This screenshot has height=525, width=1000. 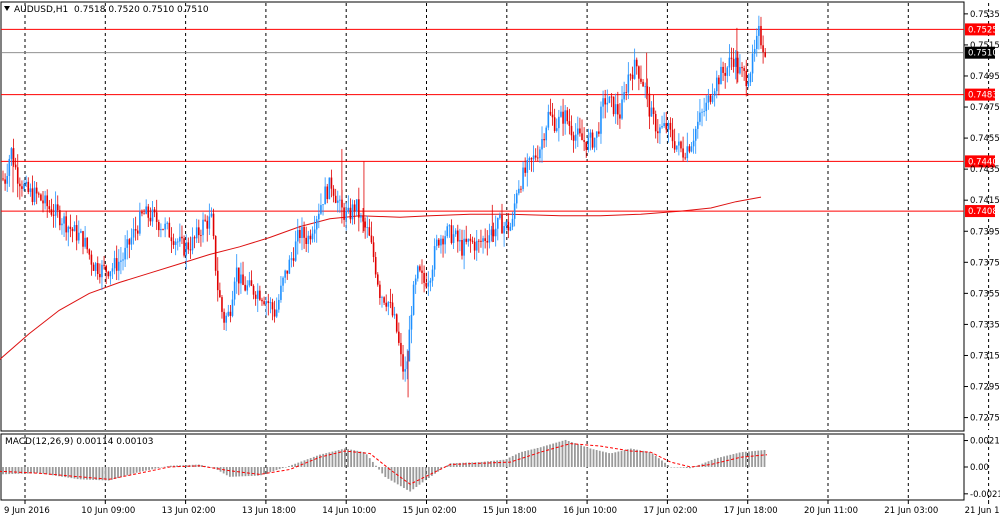 I want to click on dropdown-triangle-icon, so click(x=7, y=8).